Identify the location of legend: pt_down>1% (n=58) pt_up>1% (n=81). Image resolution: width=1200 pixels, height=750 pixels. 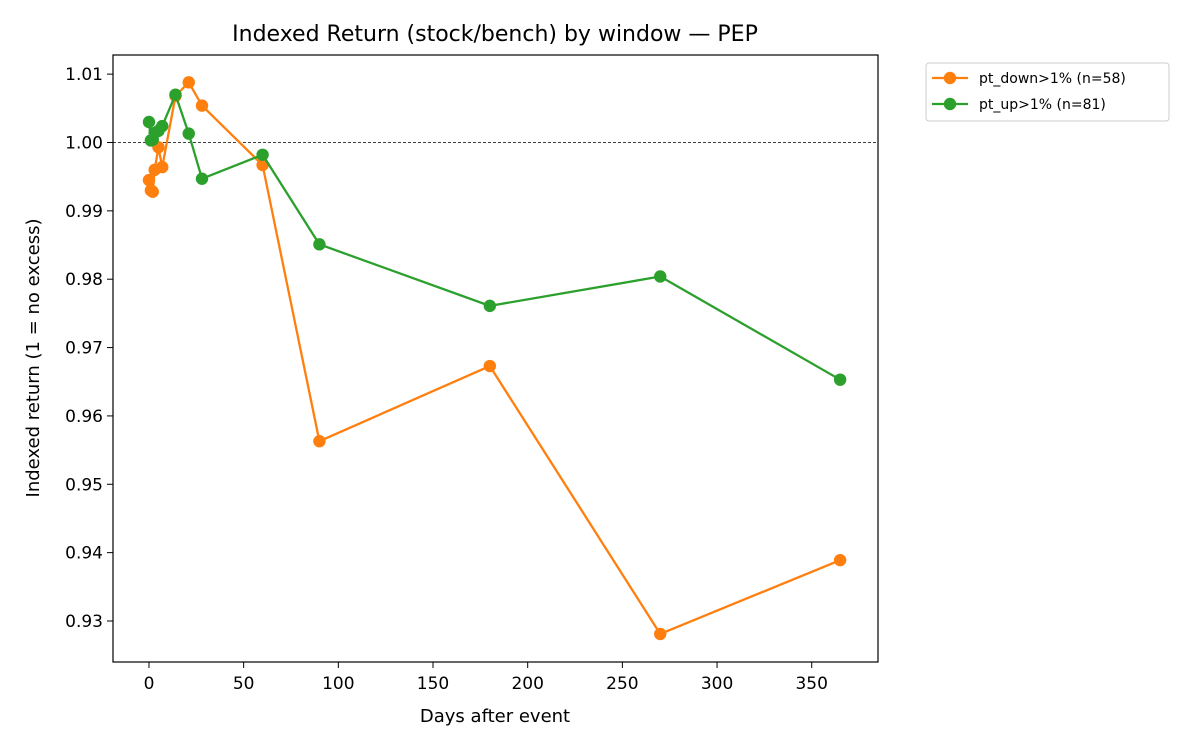
(1047, 92).